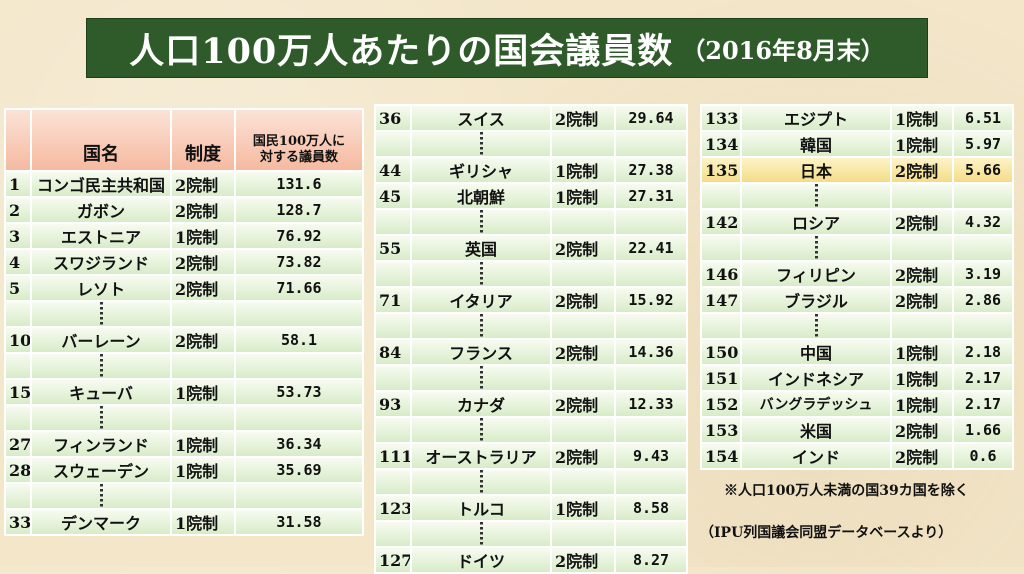 This screenshot has width=1024, height=574. I want to click on rank-cell: 134, so click(721, 144).